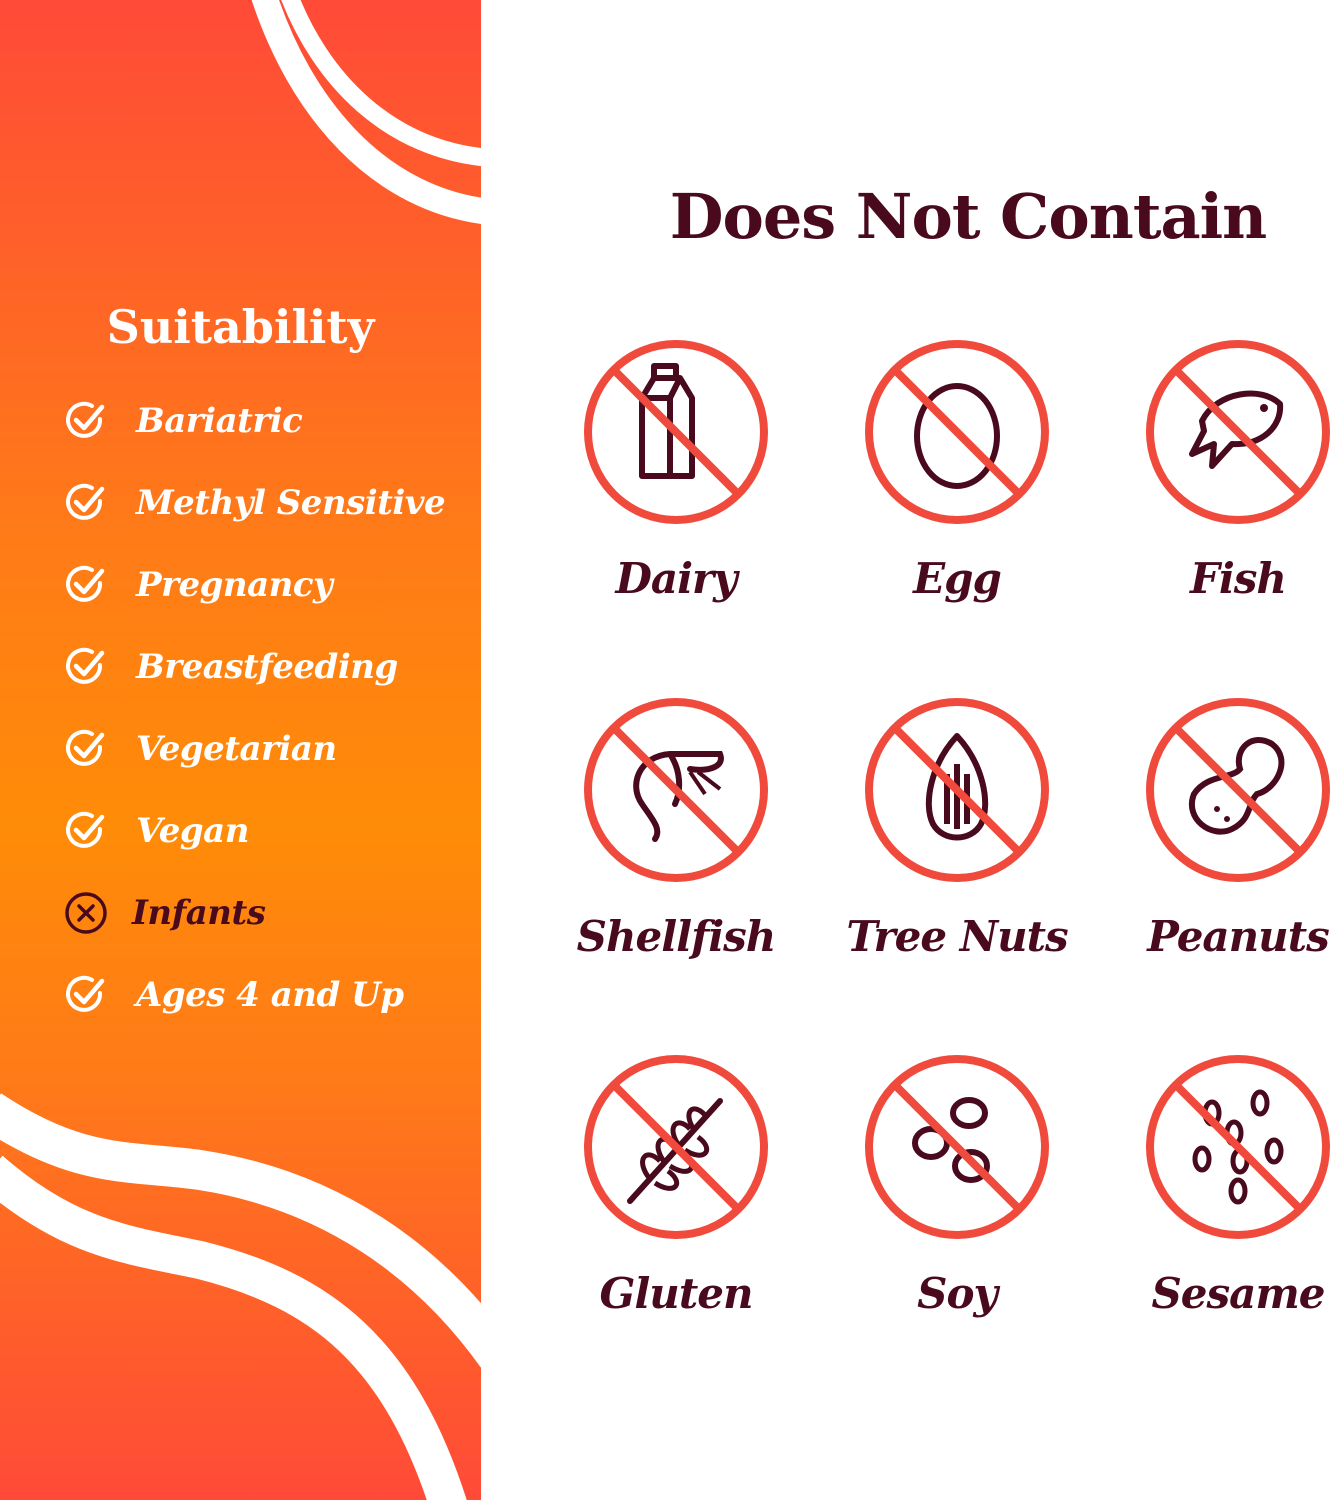 This screenshot has height=1500, width=1334. I want to click on allergen-item: Peanuts, so click(1221, 827).